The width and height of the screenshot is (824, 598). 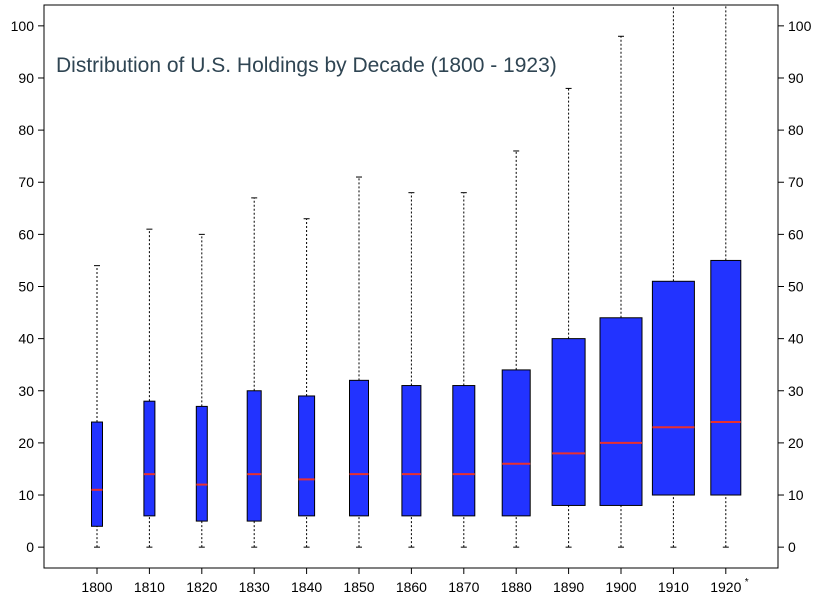 I want to click on y-tick-label-left: 40, so click(x=26, y=339).